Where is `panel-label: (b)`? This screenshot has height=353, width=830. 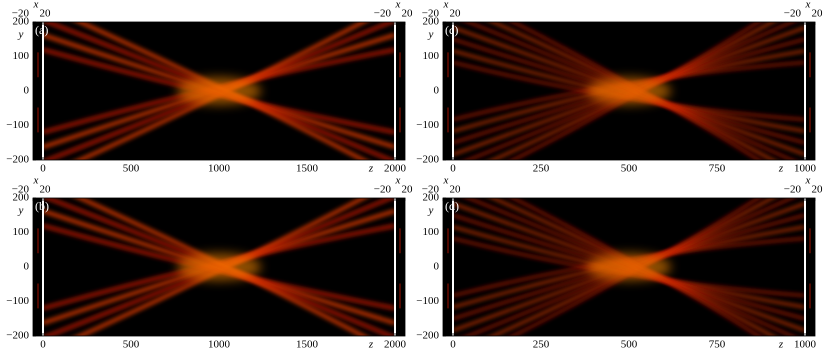
panel-label: (b) is located at coordinates (42, 206).